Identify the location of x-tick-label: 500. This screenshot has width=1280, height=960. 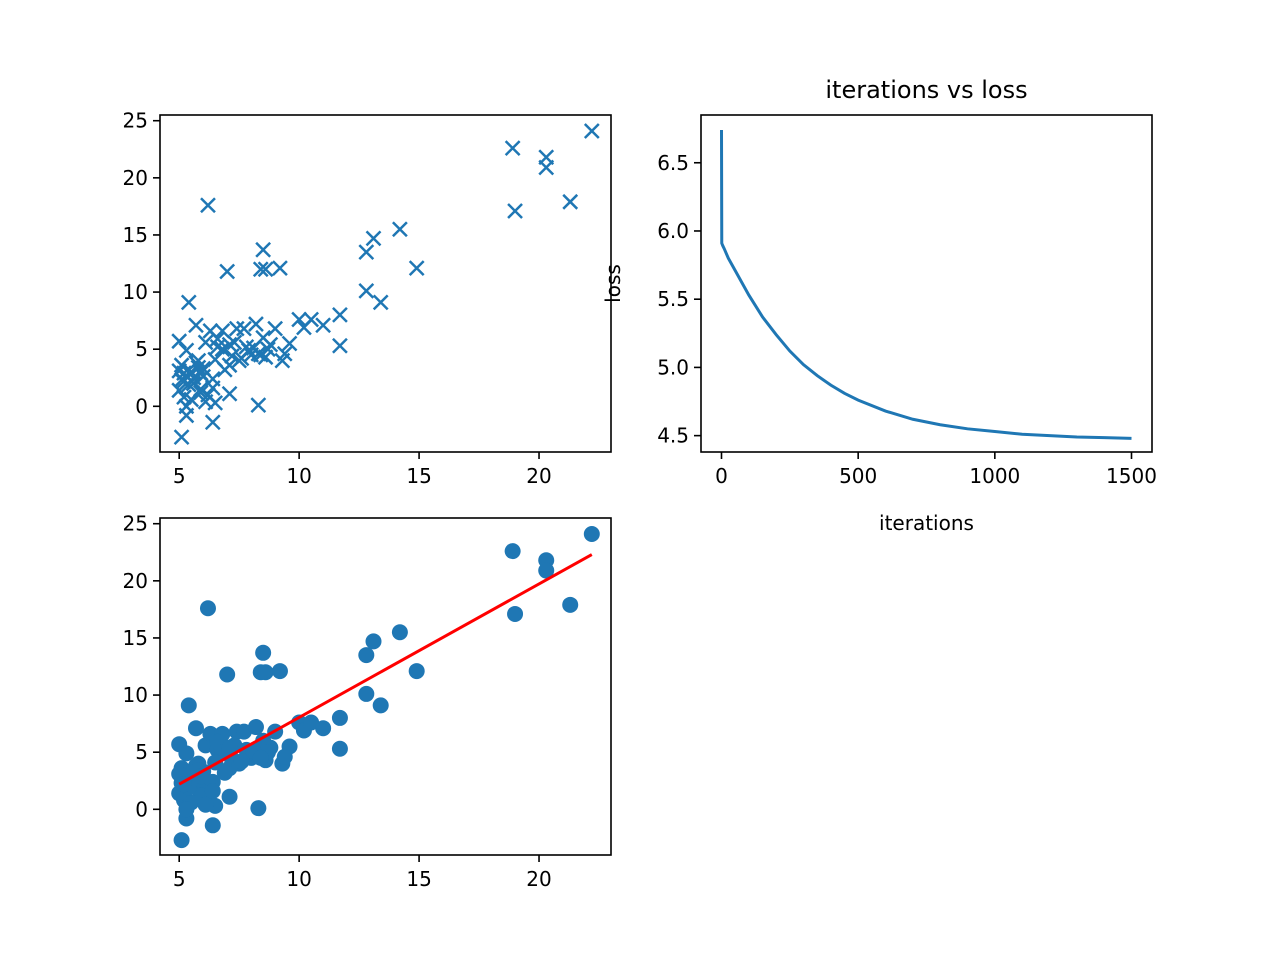
(858, 476).